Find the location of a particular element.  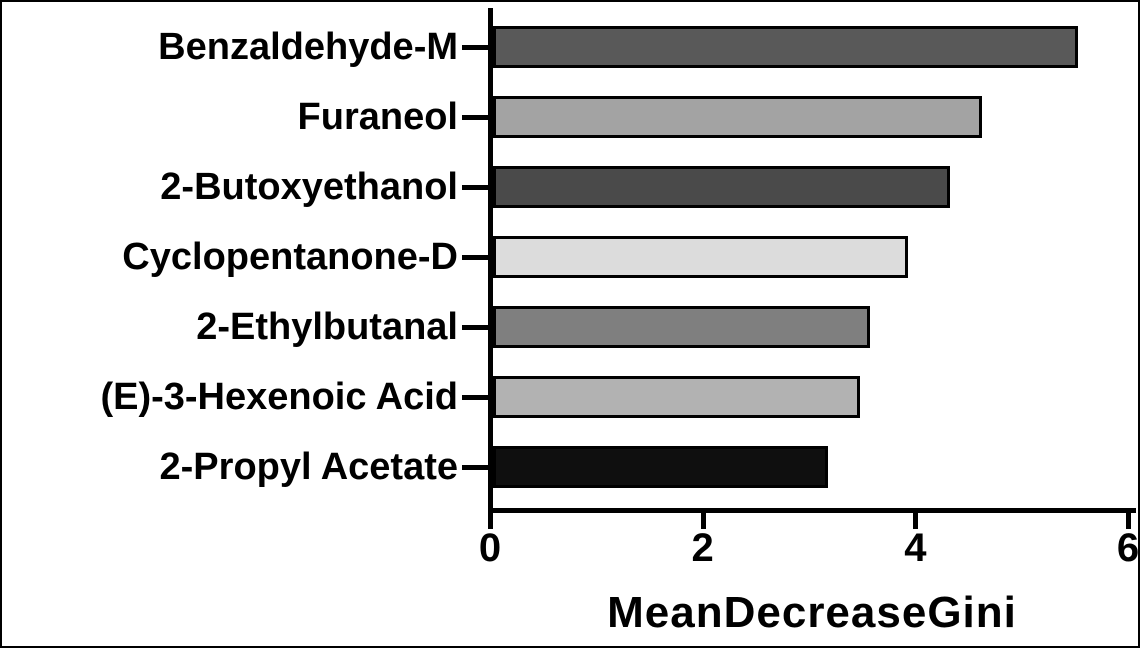

x-axis-line is located at coordinates (812, 510).